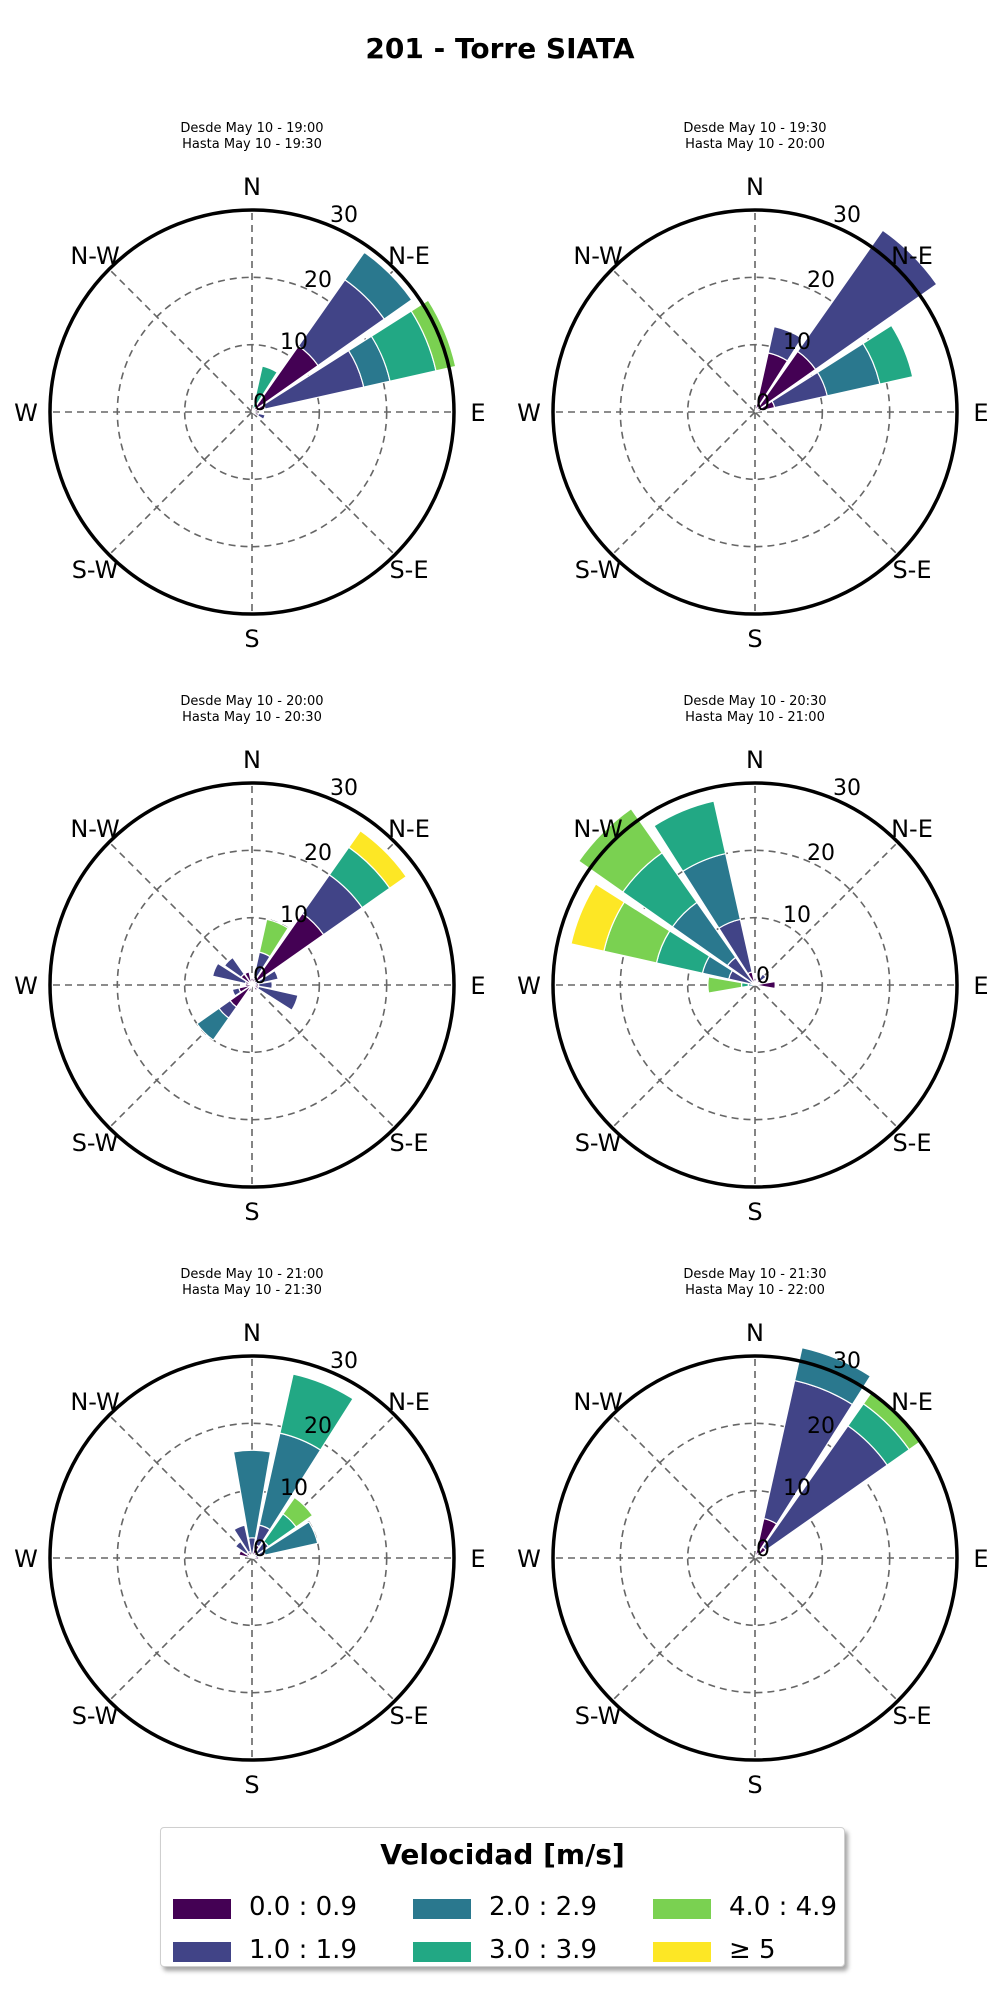  I want to click on subplot-title-line1: Desde May 10 - 19:00, so click(252, 128).